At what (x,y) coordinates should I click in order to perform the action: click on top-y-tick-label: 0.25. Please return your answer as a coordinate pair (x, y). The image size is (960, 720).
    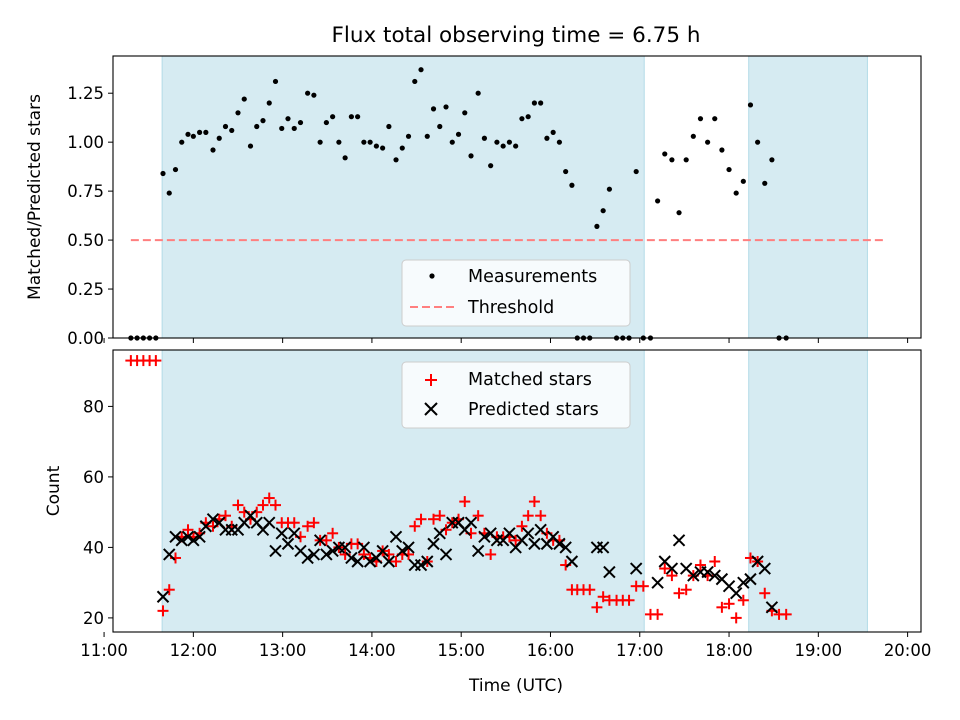
    Looking at the image, I should click on (85, 289).